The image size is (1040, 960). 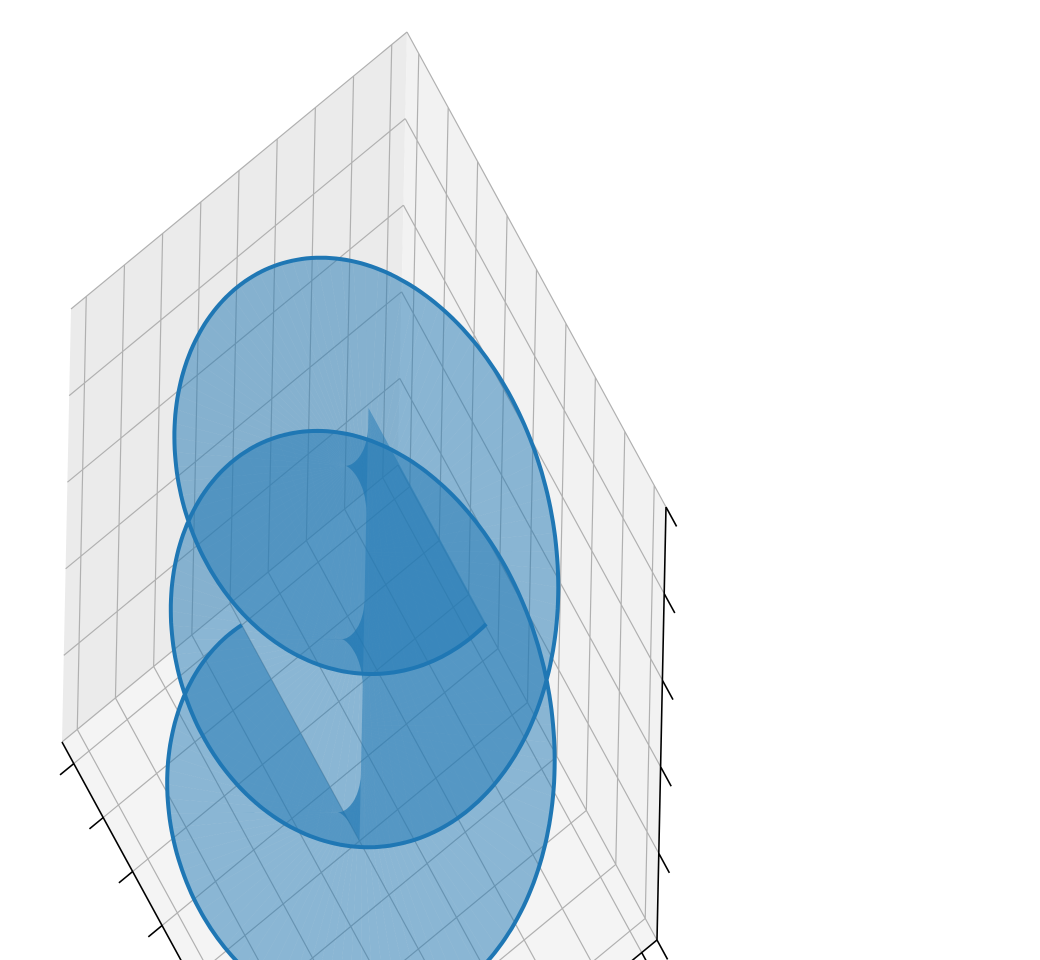 I want to click on grid-y-floor, so click(x=140, y=844).